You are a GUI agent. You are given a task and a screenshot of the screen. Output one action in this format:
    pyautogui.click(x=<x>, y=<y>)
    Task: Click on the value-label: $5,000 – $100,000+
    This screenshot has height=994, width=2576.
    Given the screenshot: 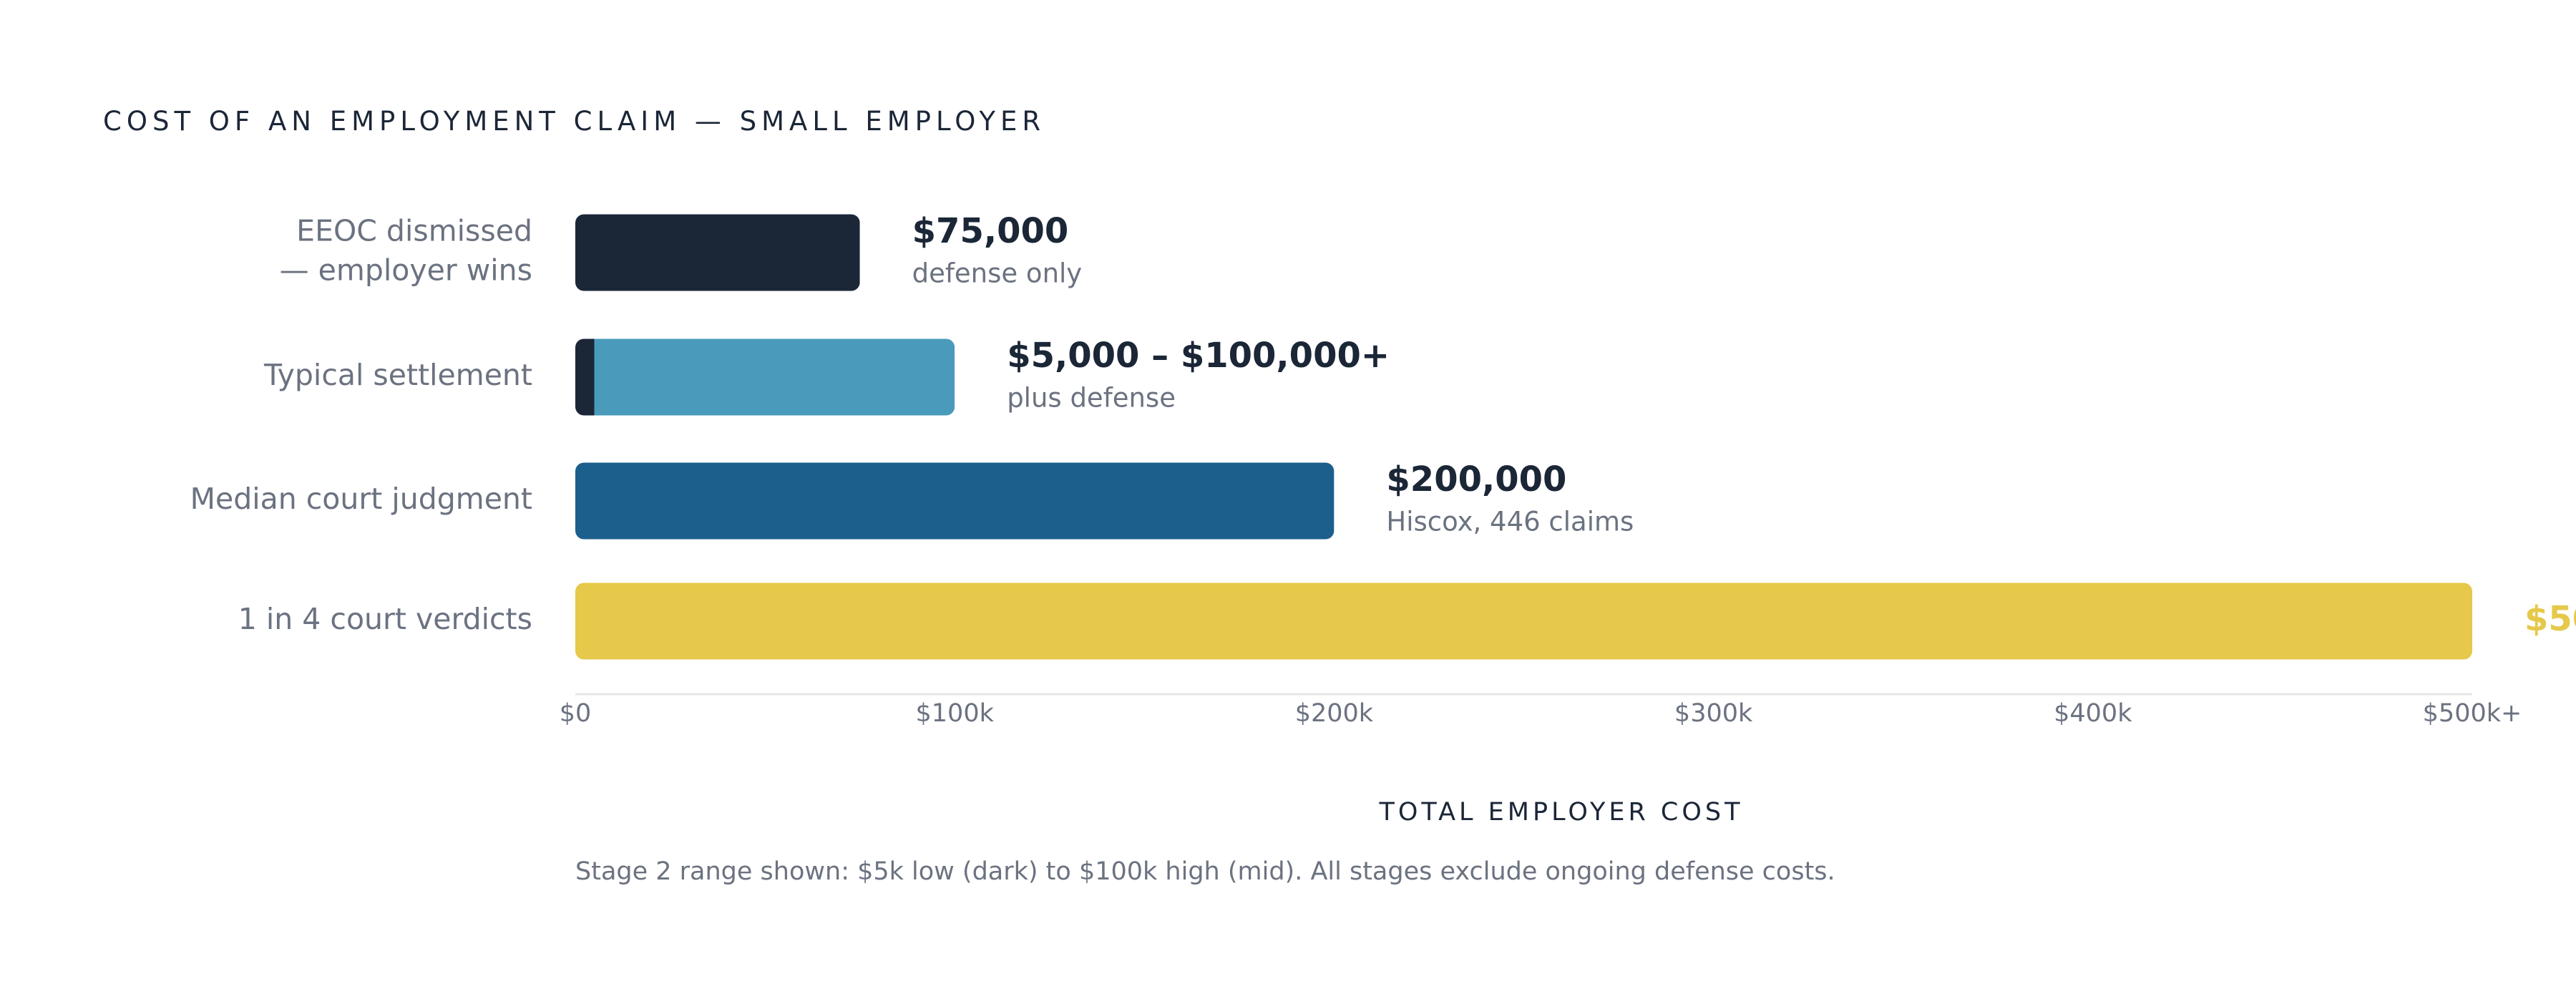 What is the action you would take?
    pyautogui.click(x=1198, y=356)
    